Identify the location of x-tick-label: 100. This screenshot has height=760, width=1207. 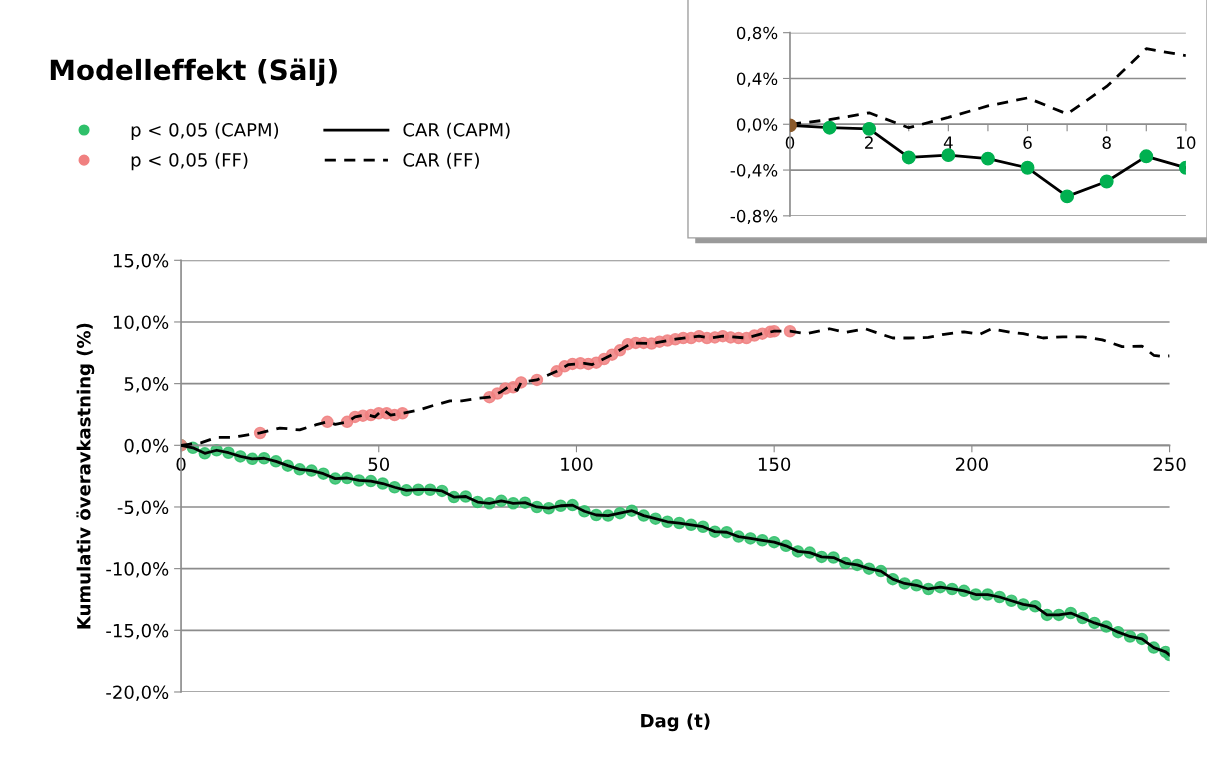
(577, 464).